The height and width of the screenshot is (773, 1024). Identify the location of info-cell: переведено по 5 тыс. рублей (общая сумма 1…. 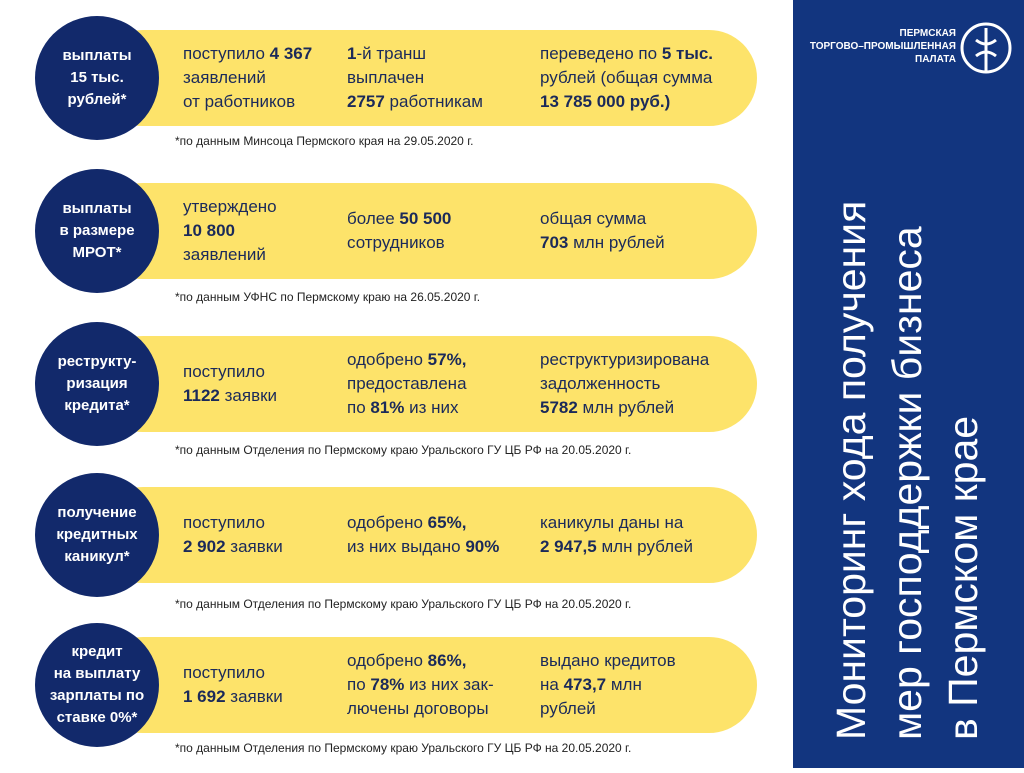
(626, 78).